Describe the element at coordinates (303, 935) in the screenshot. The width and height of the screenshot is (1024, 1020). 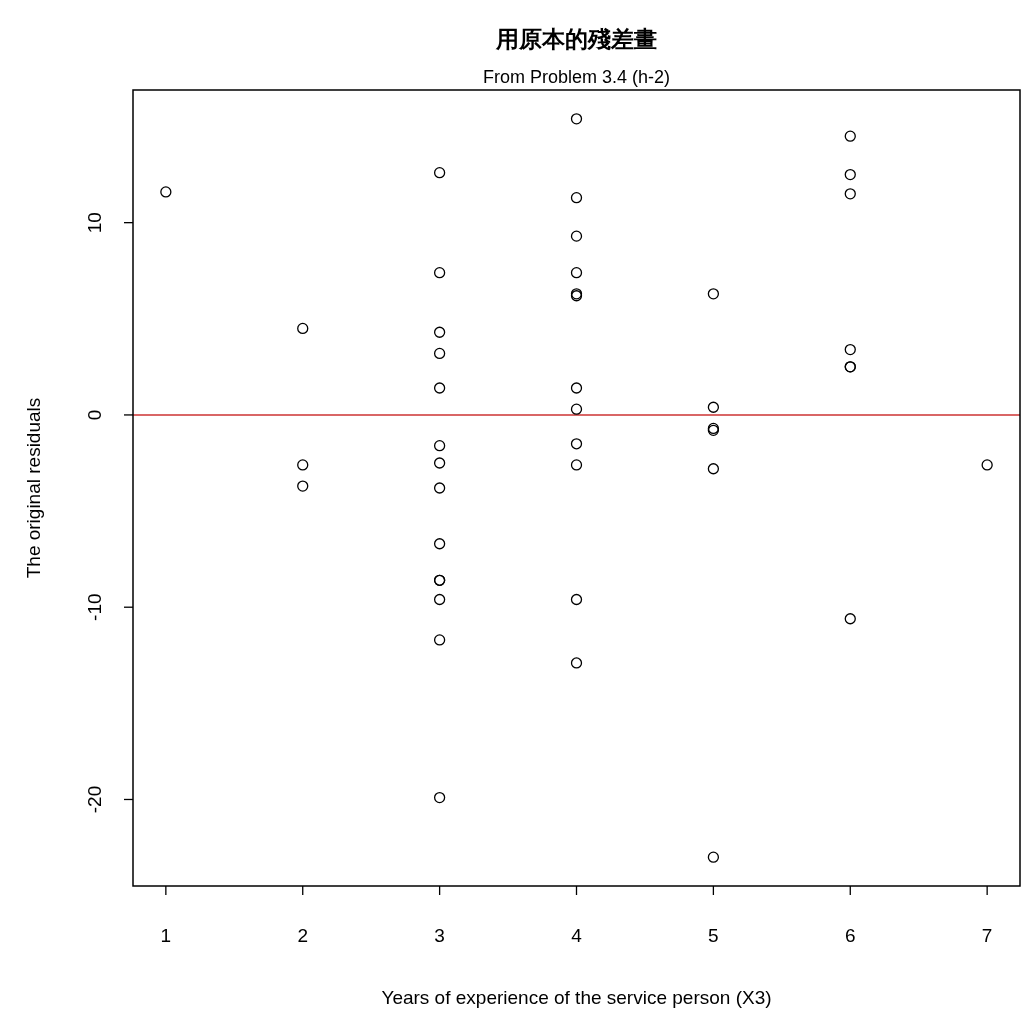
I see `x-tick-label: 2` at that location.